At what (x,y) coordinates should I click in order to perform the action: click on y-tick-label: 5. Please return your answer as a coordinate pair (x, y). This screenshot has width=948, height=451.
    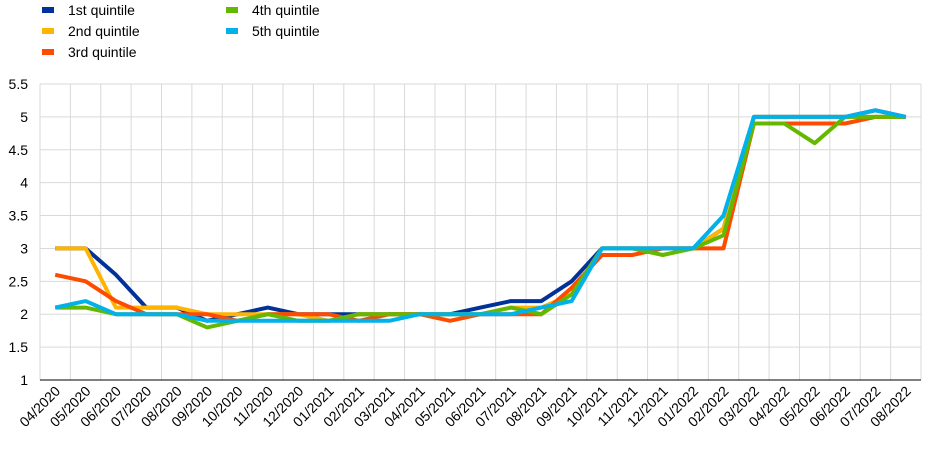
    Looking at the image, I should click on (24, 117).